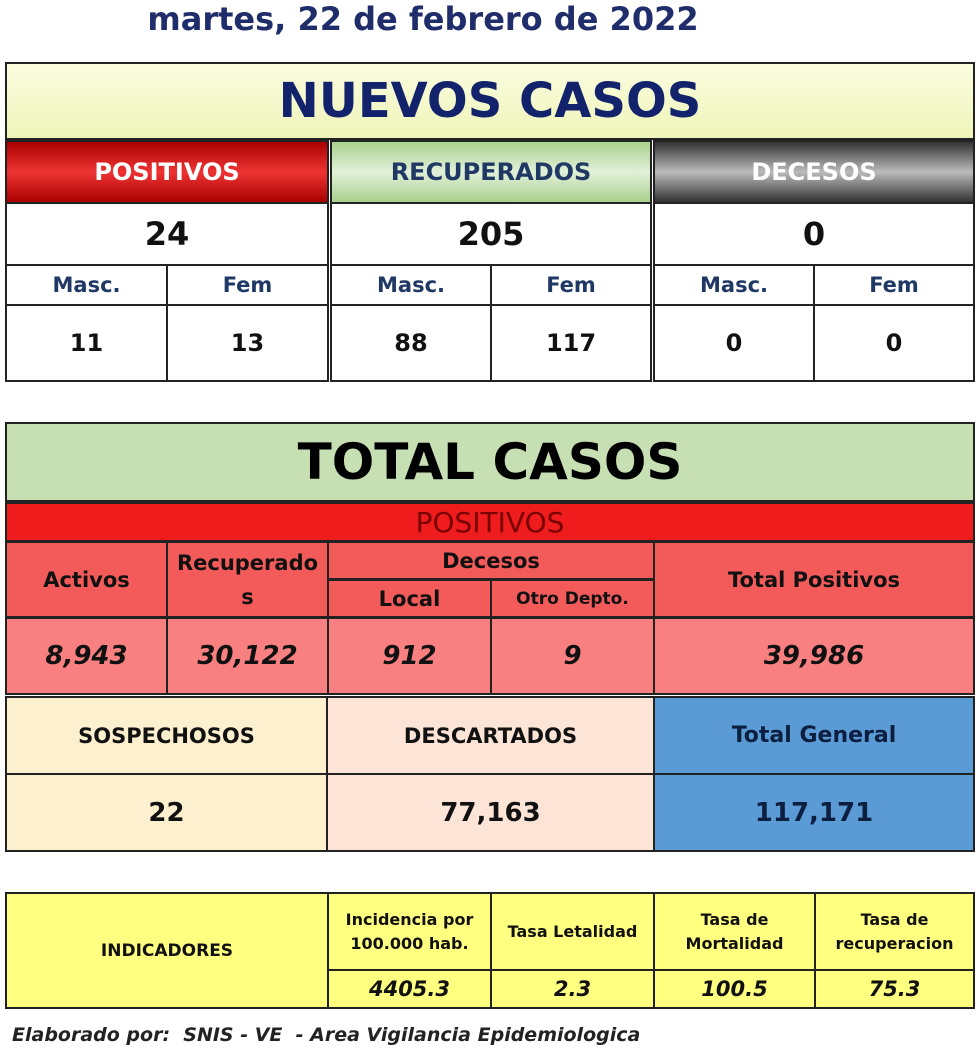 The height and width of the screenshot is (1061, 980). What do you see at coordinates (814, 656) in the screenshot?
I see `value-cell: 39,986` at bounding box center [814, 656].